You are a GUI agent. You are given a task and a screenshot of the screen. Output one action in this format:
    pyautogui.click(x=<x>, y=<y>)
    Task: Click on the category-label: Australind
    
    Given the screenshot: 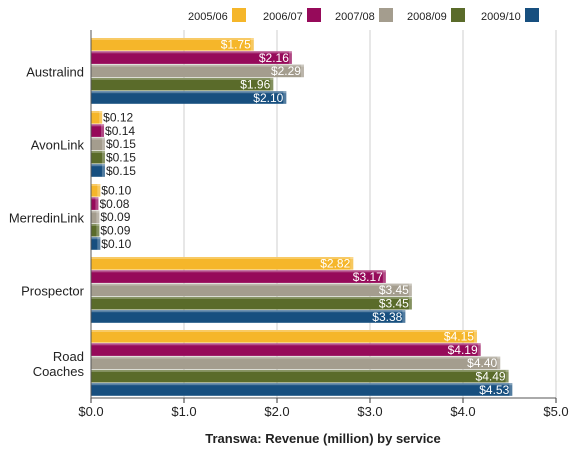 What is the action you would take?
    pyautogui.click(x=55, y=71)
    